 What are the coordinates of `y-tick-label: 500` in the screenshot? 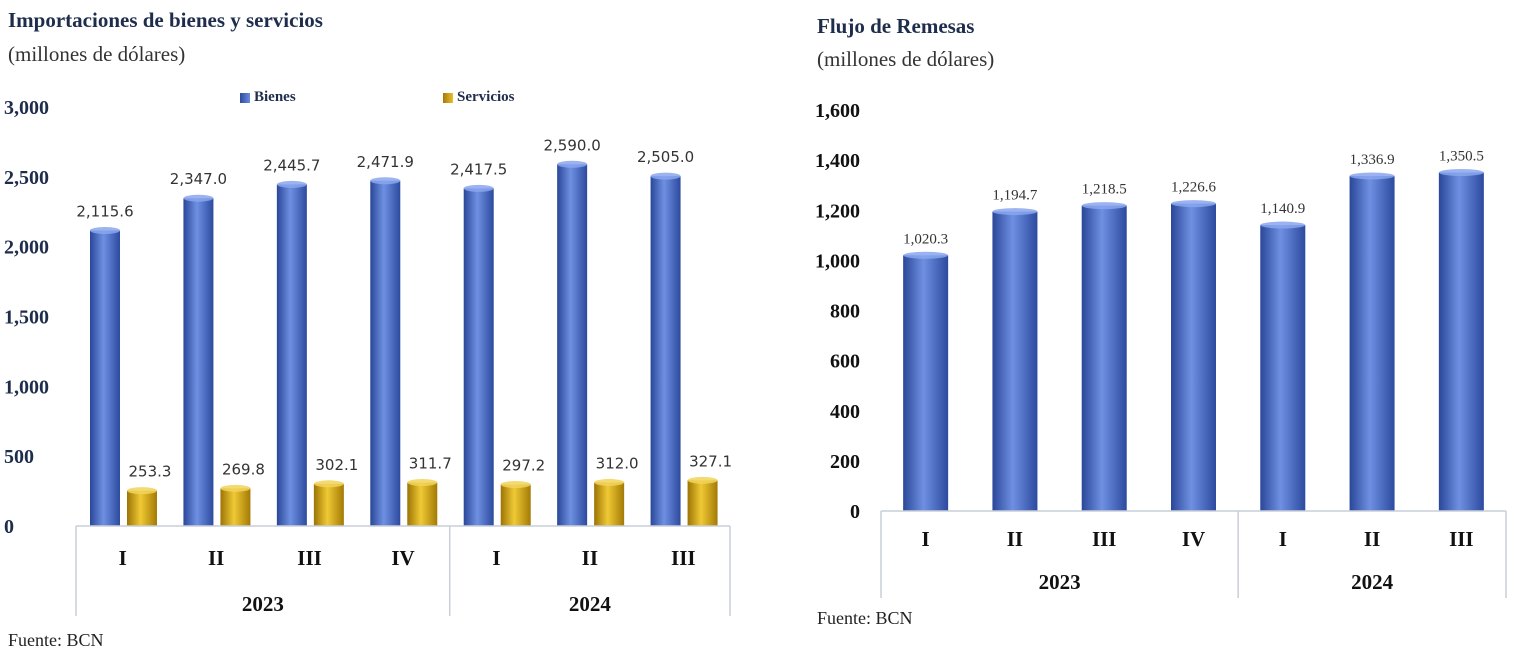 It's located at (19, 457).